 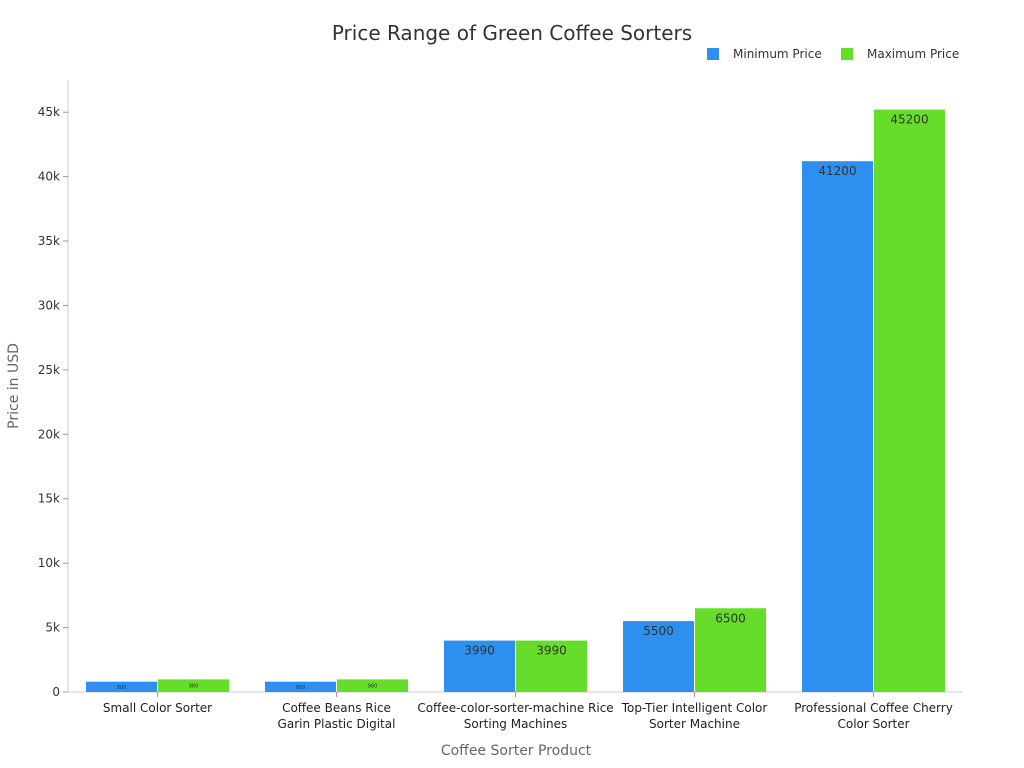 What do you see at coordinates (713, 54) in the screenshot?
I see `legend-swatch-minimum-price` at bounding box center [713, 54].